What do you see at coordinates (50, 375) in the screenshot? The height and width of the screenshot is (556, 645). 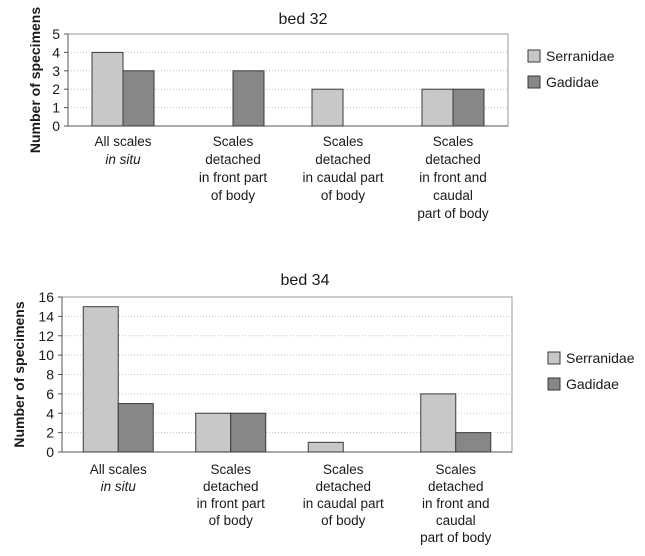 I see `y-tick-label: 8` at bounding box center [50, 375].